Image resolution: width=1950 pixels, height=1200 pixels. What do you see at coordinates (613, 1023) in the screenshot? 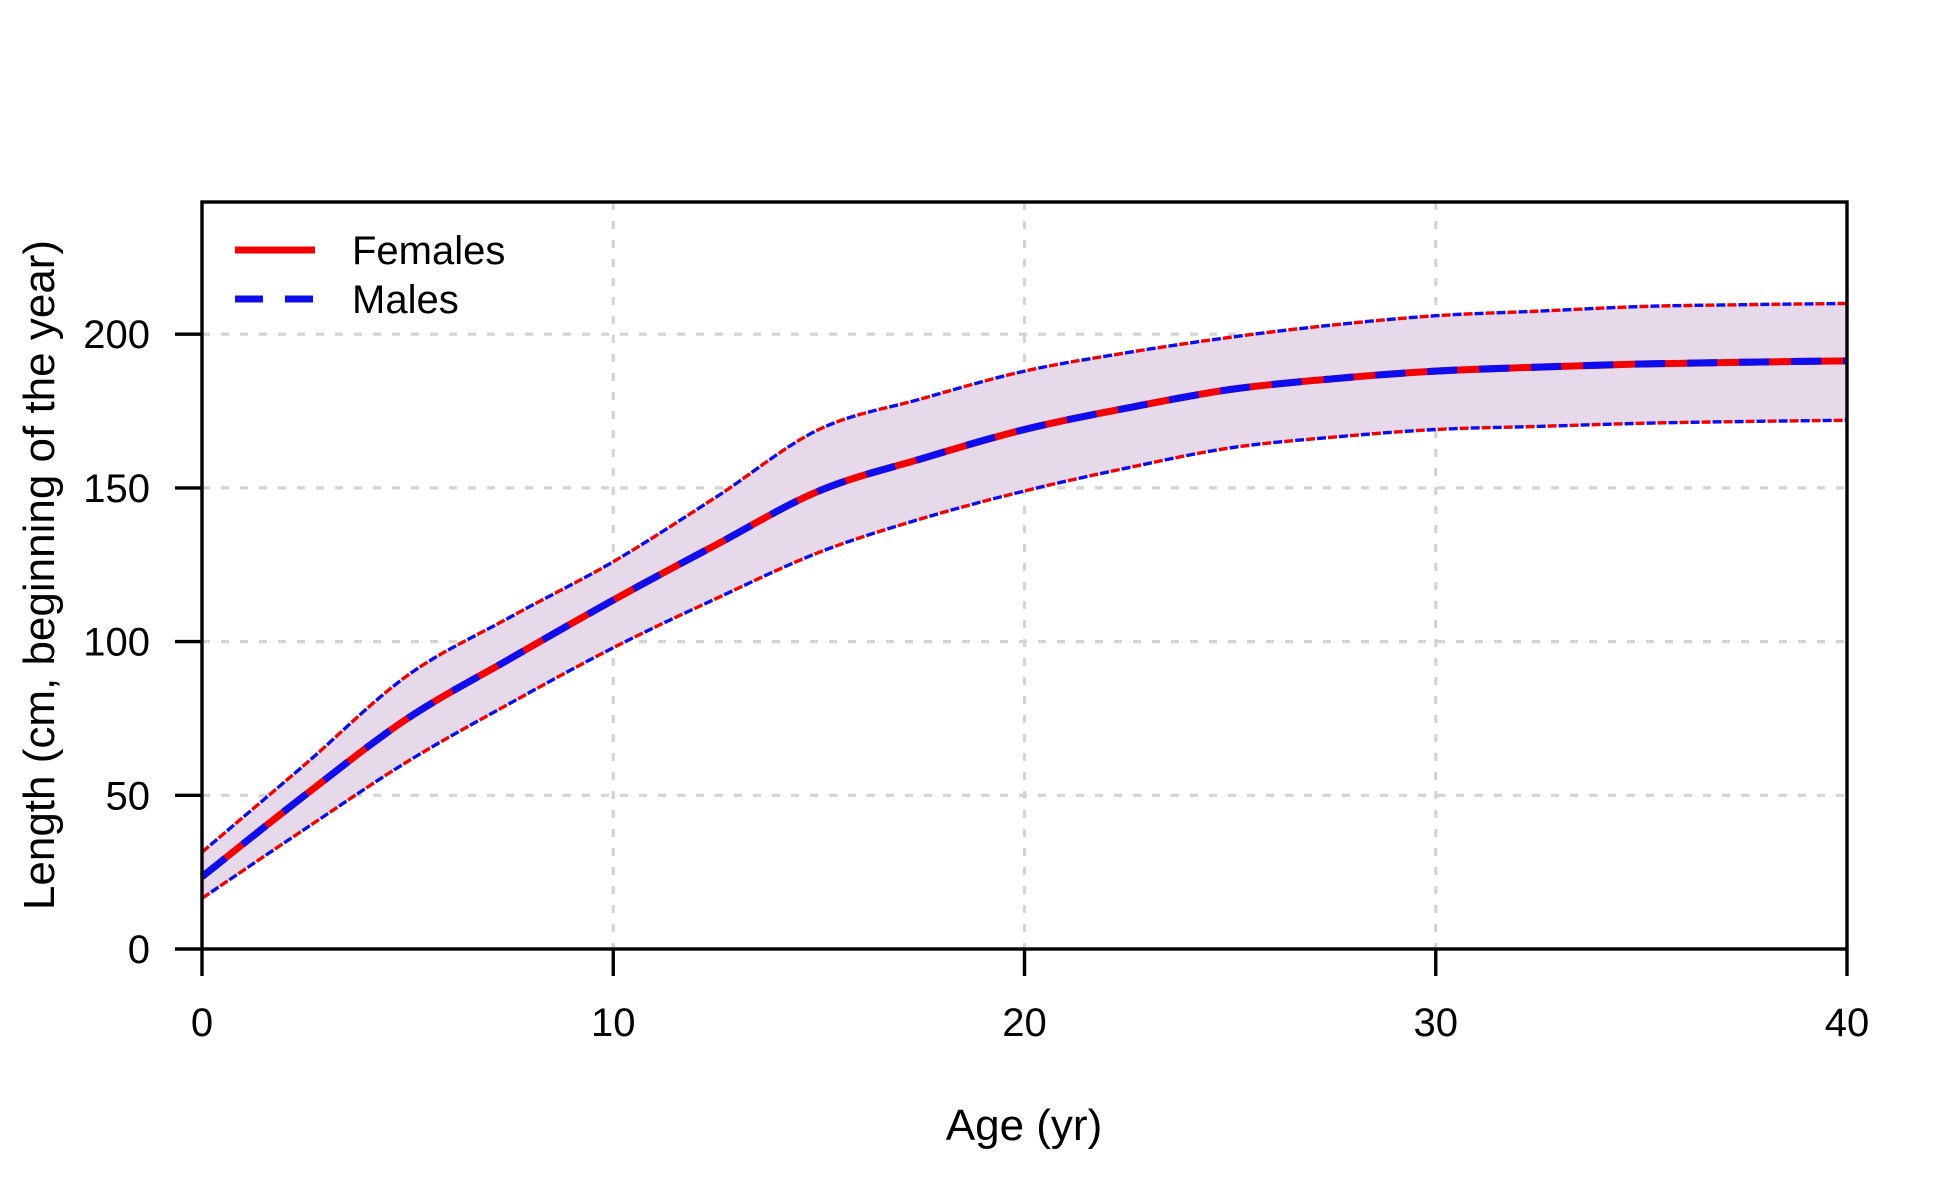
I see `x-tick-label: 10` at bounding box center [613, 1023].